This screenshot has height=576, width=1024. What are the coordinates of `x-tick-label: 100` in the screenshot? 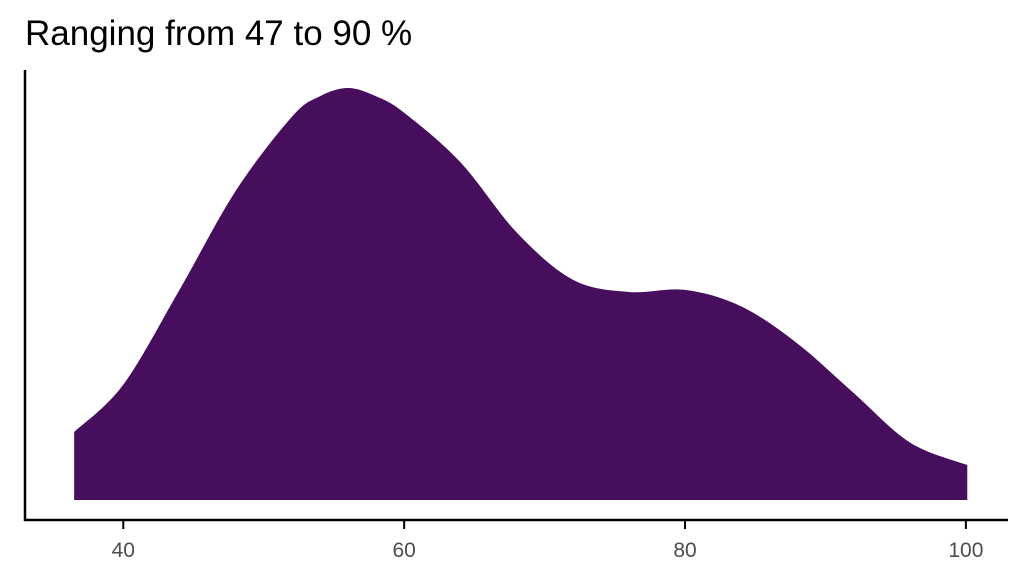 It's located at (965, 550).